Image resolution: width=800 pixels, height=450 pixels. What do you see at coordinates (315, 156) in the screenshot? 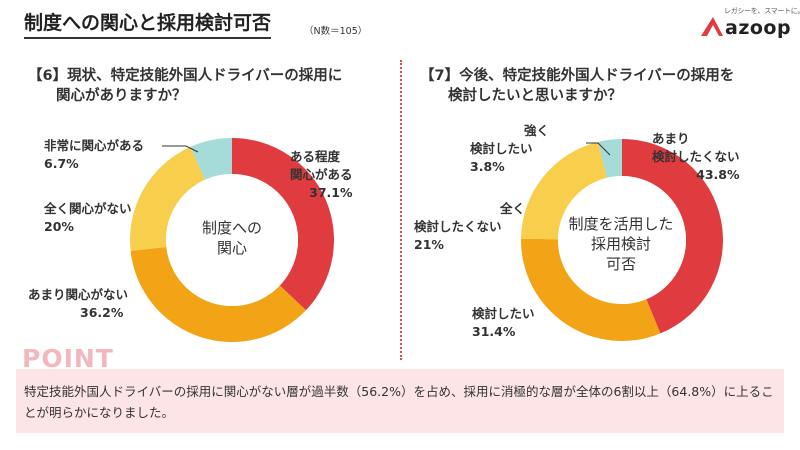
I see `slice-name: ある程度` at bounding box center [315, 156].